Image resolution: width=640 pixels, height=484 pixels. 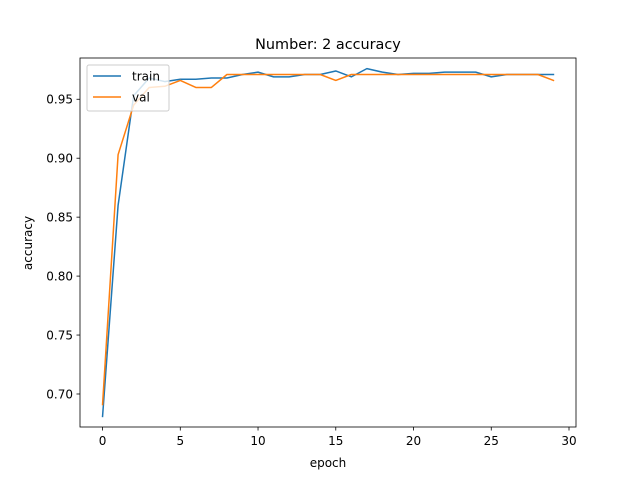 What do you see at coordinates (103, 441) in the screenshot?
I see `x-tick-label: 0` at bounding box center [103, 441].